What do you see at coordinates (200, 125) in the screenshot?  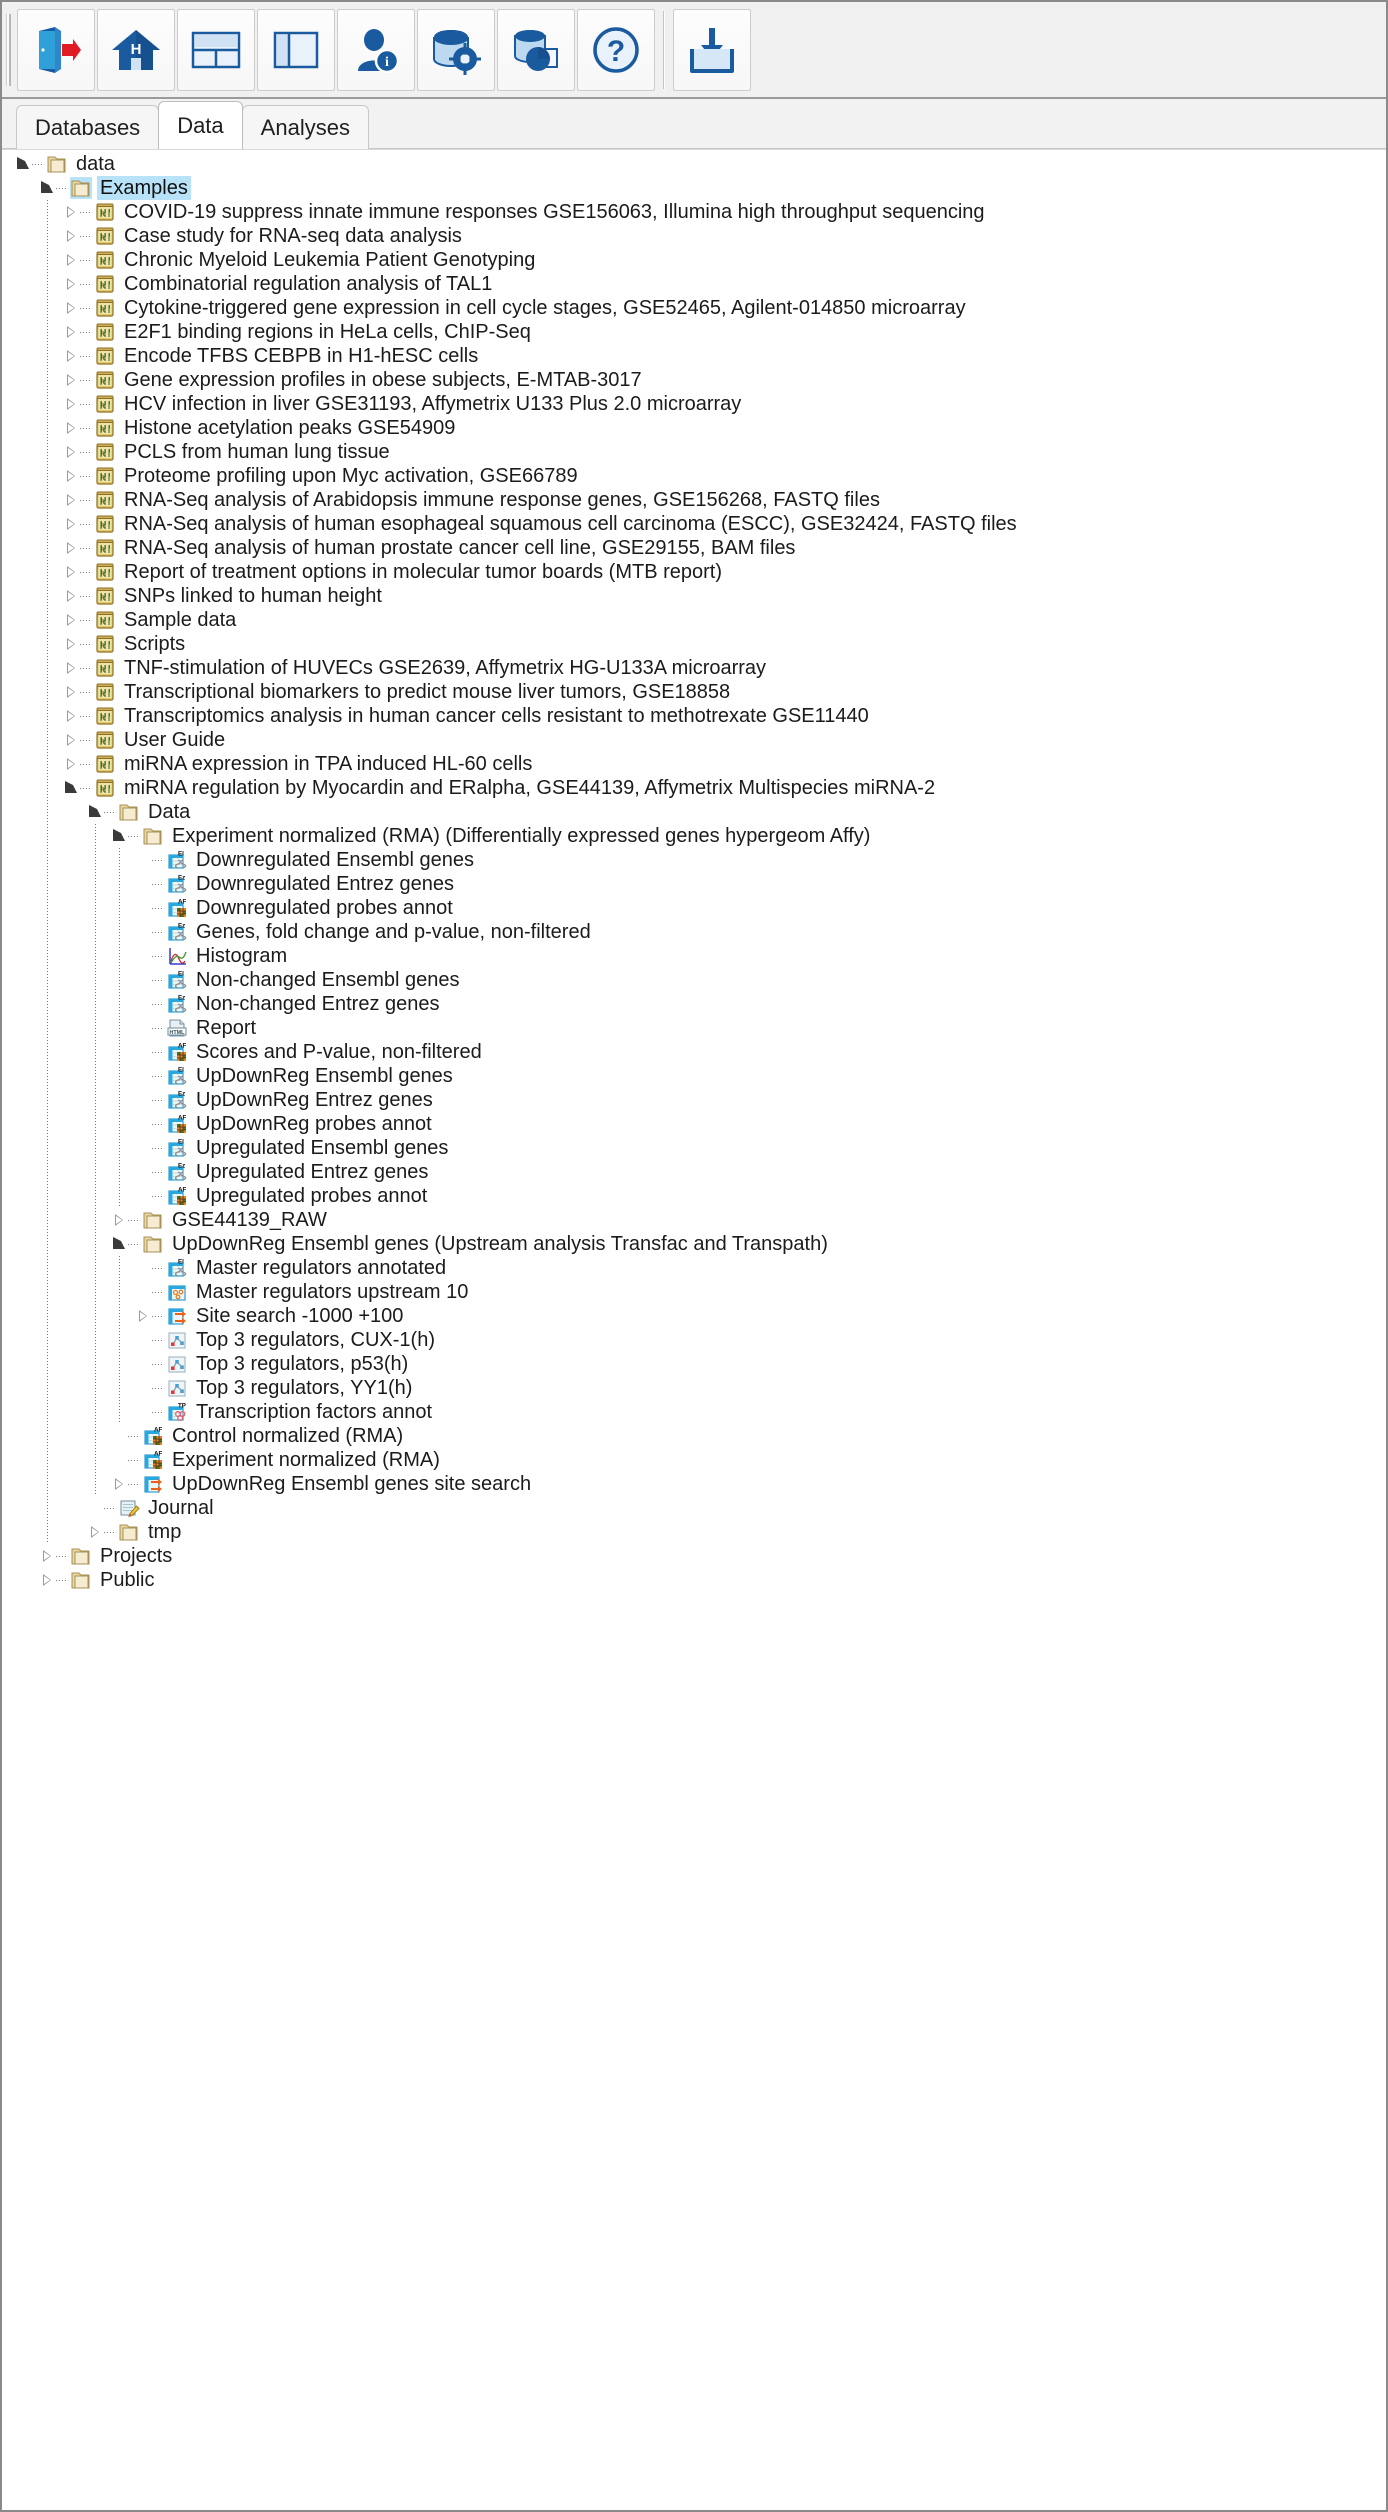 I see `tab-data: Data` at bounding box center [200, 125].